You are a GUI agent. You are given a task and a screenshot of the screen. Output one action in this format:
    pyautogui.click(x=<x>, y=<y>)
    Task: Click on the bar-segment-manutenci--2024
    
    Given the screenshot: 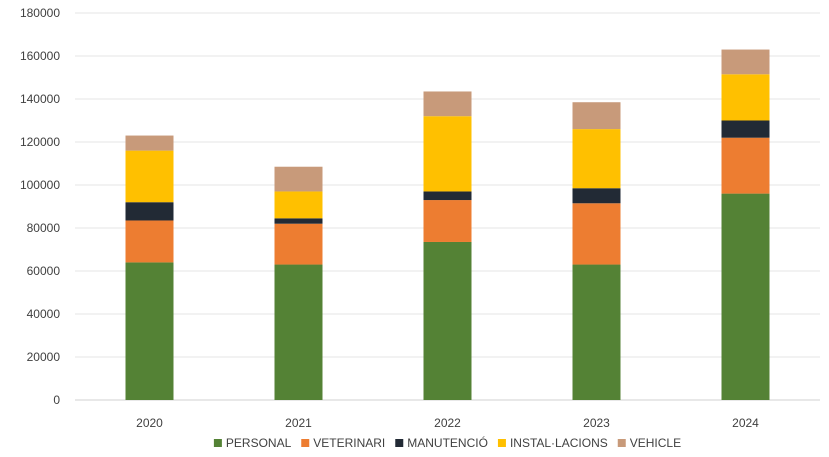 What is the action you would take?
    pyautogui.click(x=745, y=129)
    